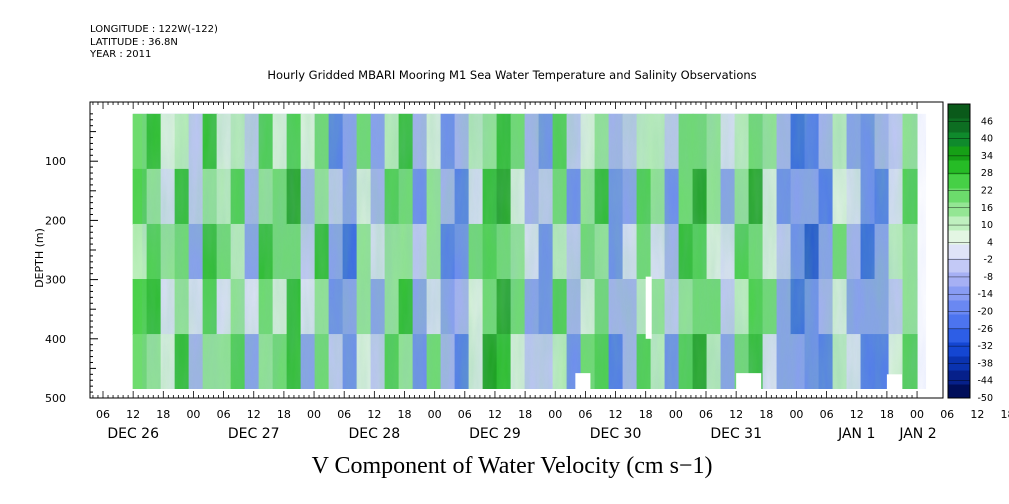 The height and width of the screenshot is (504, 1009). What do you see at coordinates (133, 434) in the screenshot?
I see `x-day-label: DEC 26` at bounding box center [133, 434].